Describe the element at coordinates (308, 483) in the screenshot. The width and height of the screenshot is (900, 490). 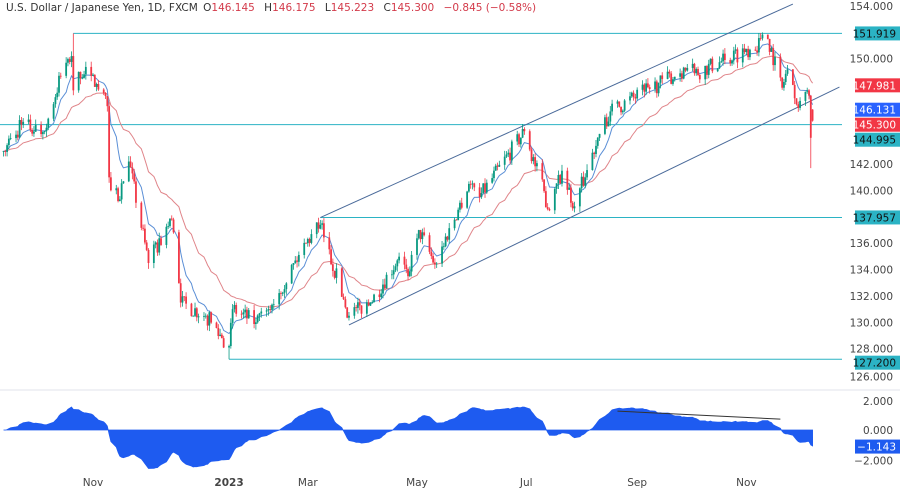
I see `time-tick-label: Mar` at that location.